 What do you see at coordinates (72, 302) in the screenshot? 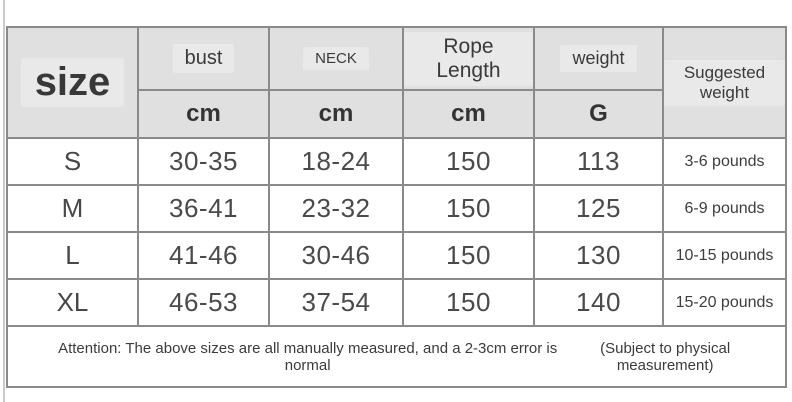
I see `cell-size: XL` at bounding box center [72, 302].